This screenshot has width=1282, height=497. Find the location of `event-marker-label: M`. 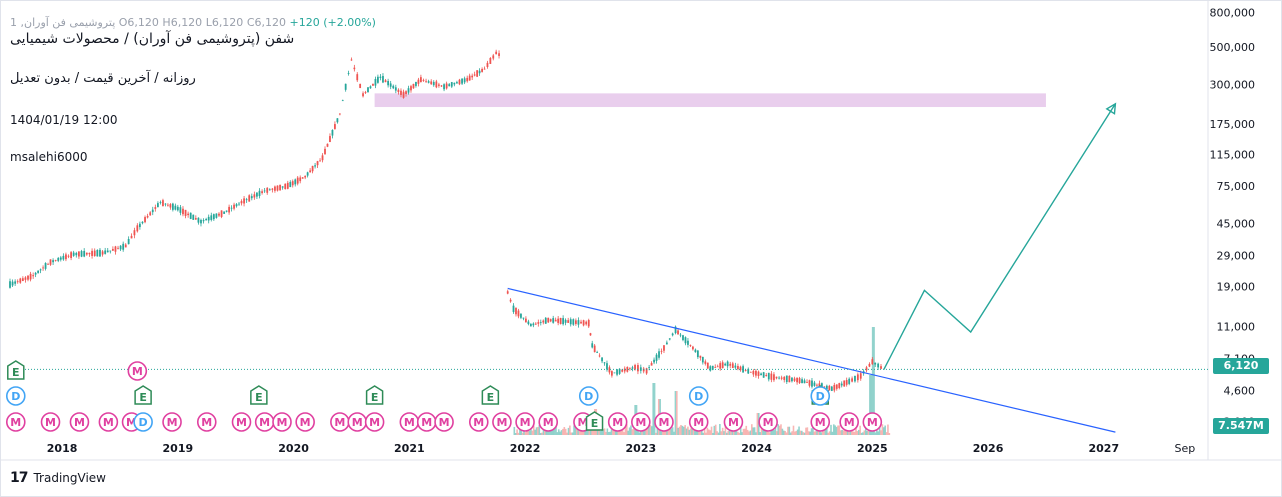

event-marker-label: M is located at coordinates (768, 422).